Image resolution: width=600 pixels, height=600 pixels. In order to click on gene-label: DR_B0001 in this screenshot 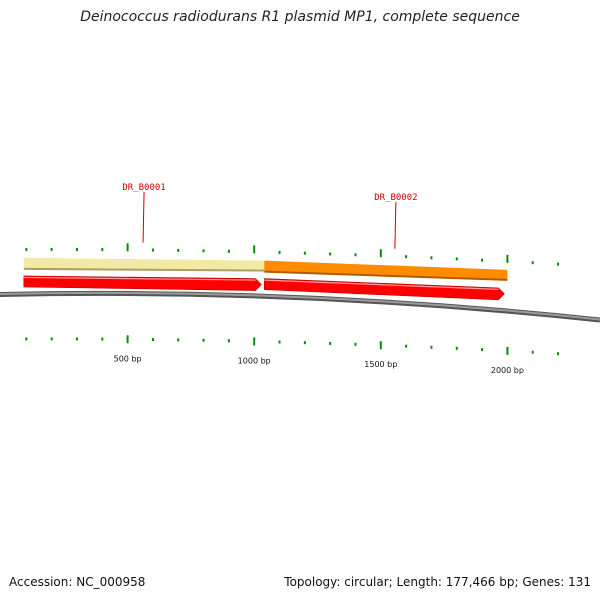, I will do `click(143, 188)`.